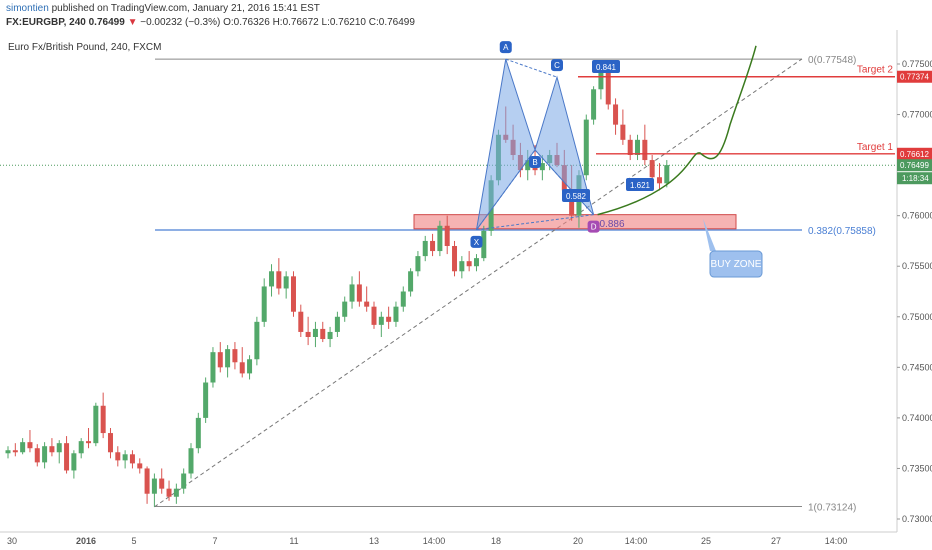 The height and width of the screenshot is (550, 932). Describe the element at coordinates (531, 68) in the screenshot. I see `pattern-ac-line` at that location.